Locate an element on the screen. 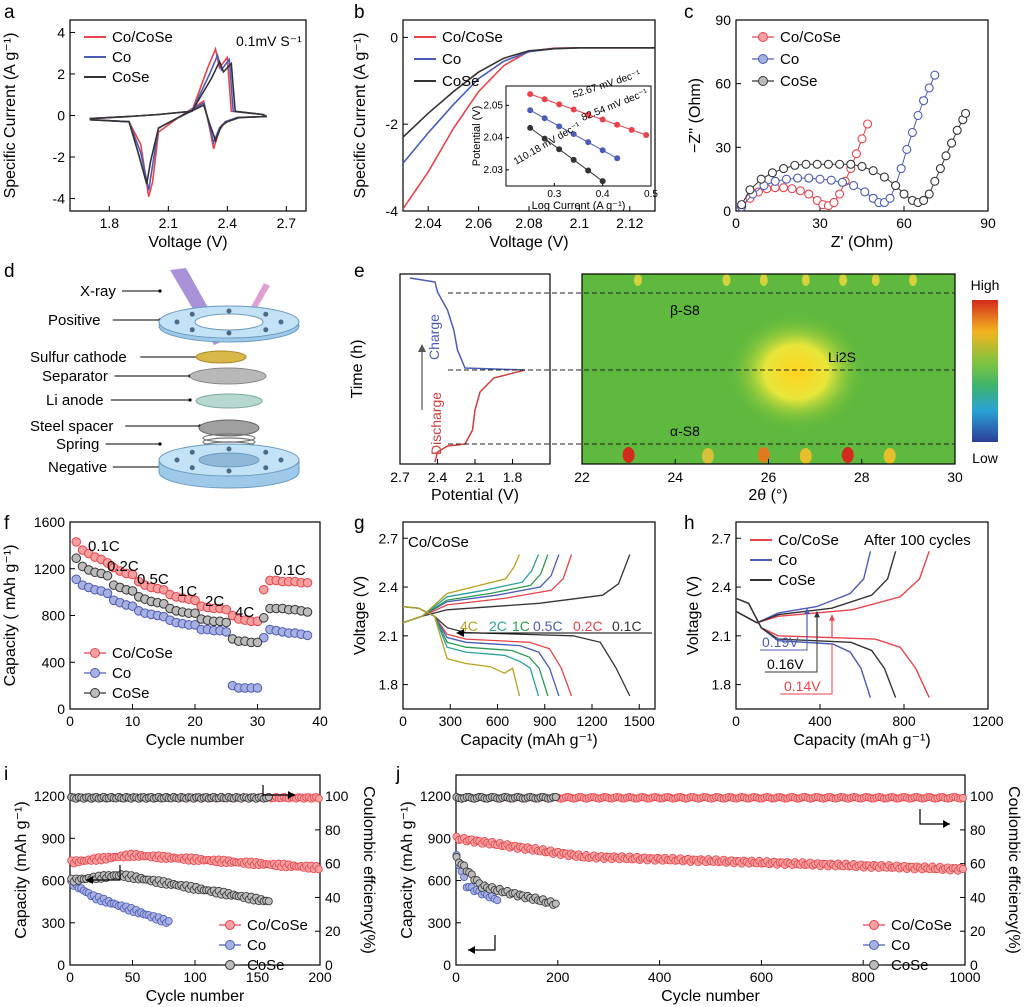 The image size is (1025, 1007). discharge-label: Discharge is located at coordinates (436, 423).